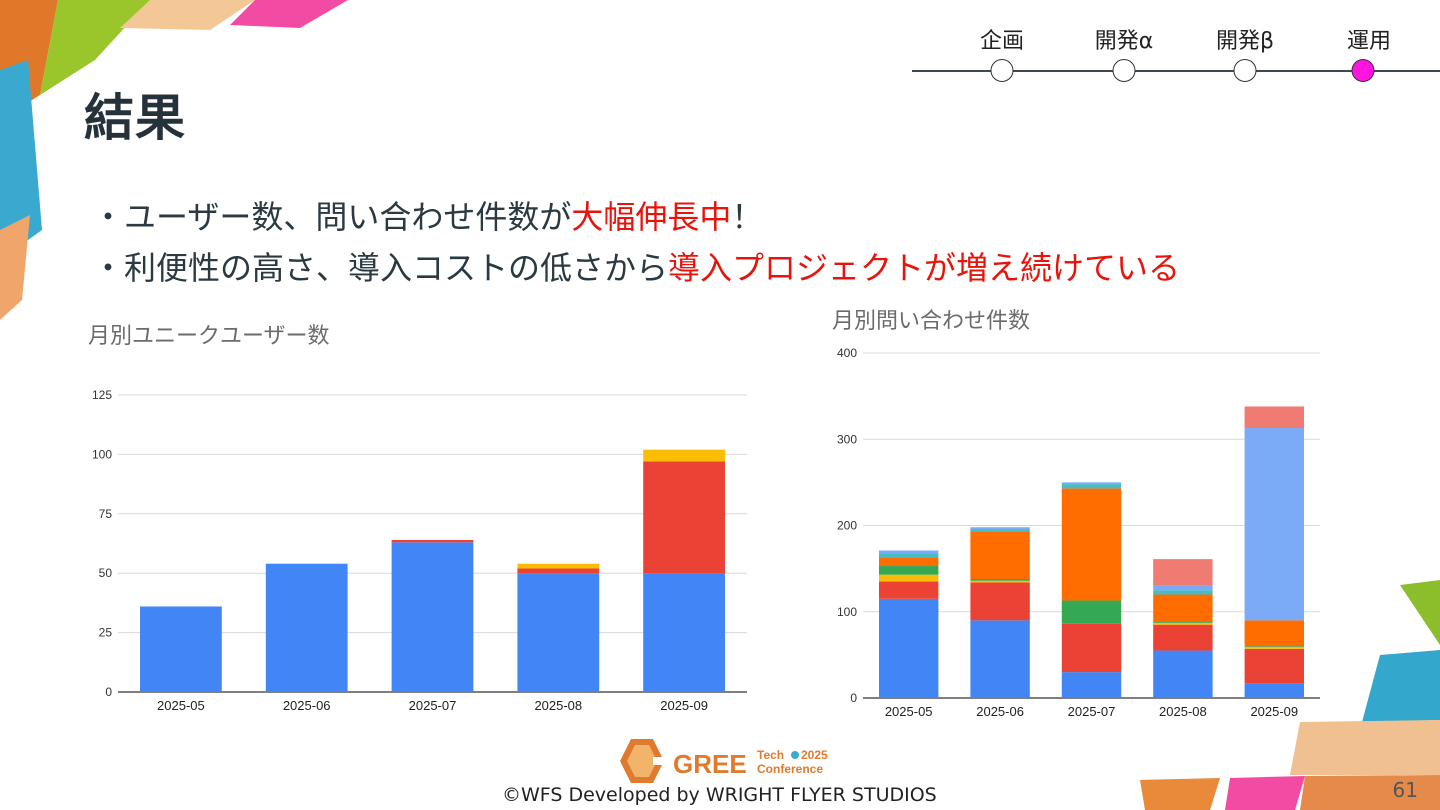 The width and height of the screenshot is (1440, 810). I want to click on step-label-operation: 運用, so click(1369, 41).